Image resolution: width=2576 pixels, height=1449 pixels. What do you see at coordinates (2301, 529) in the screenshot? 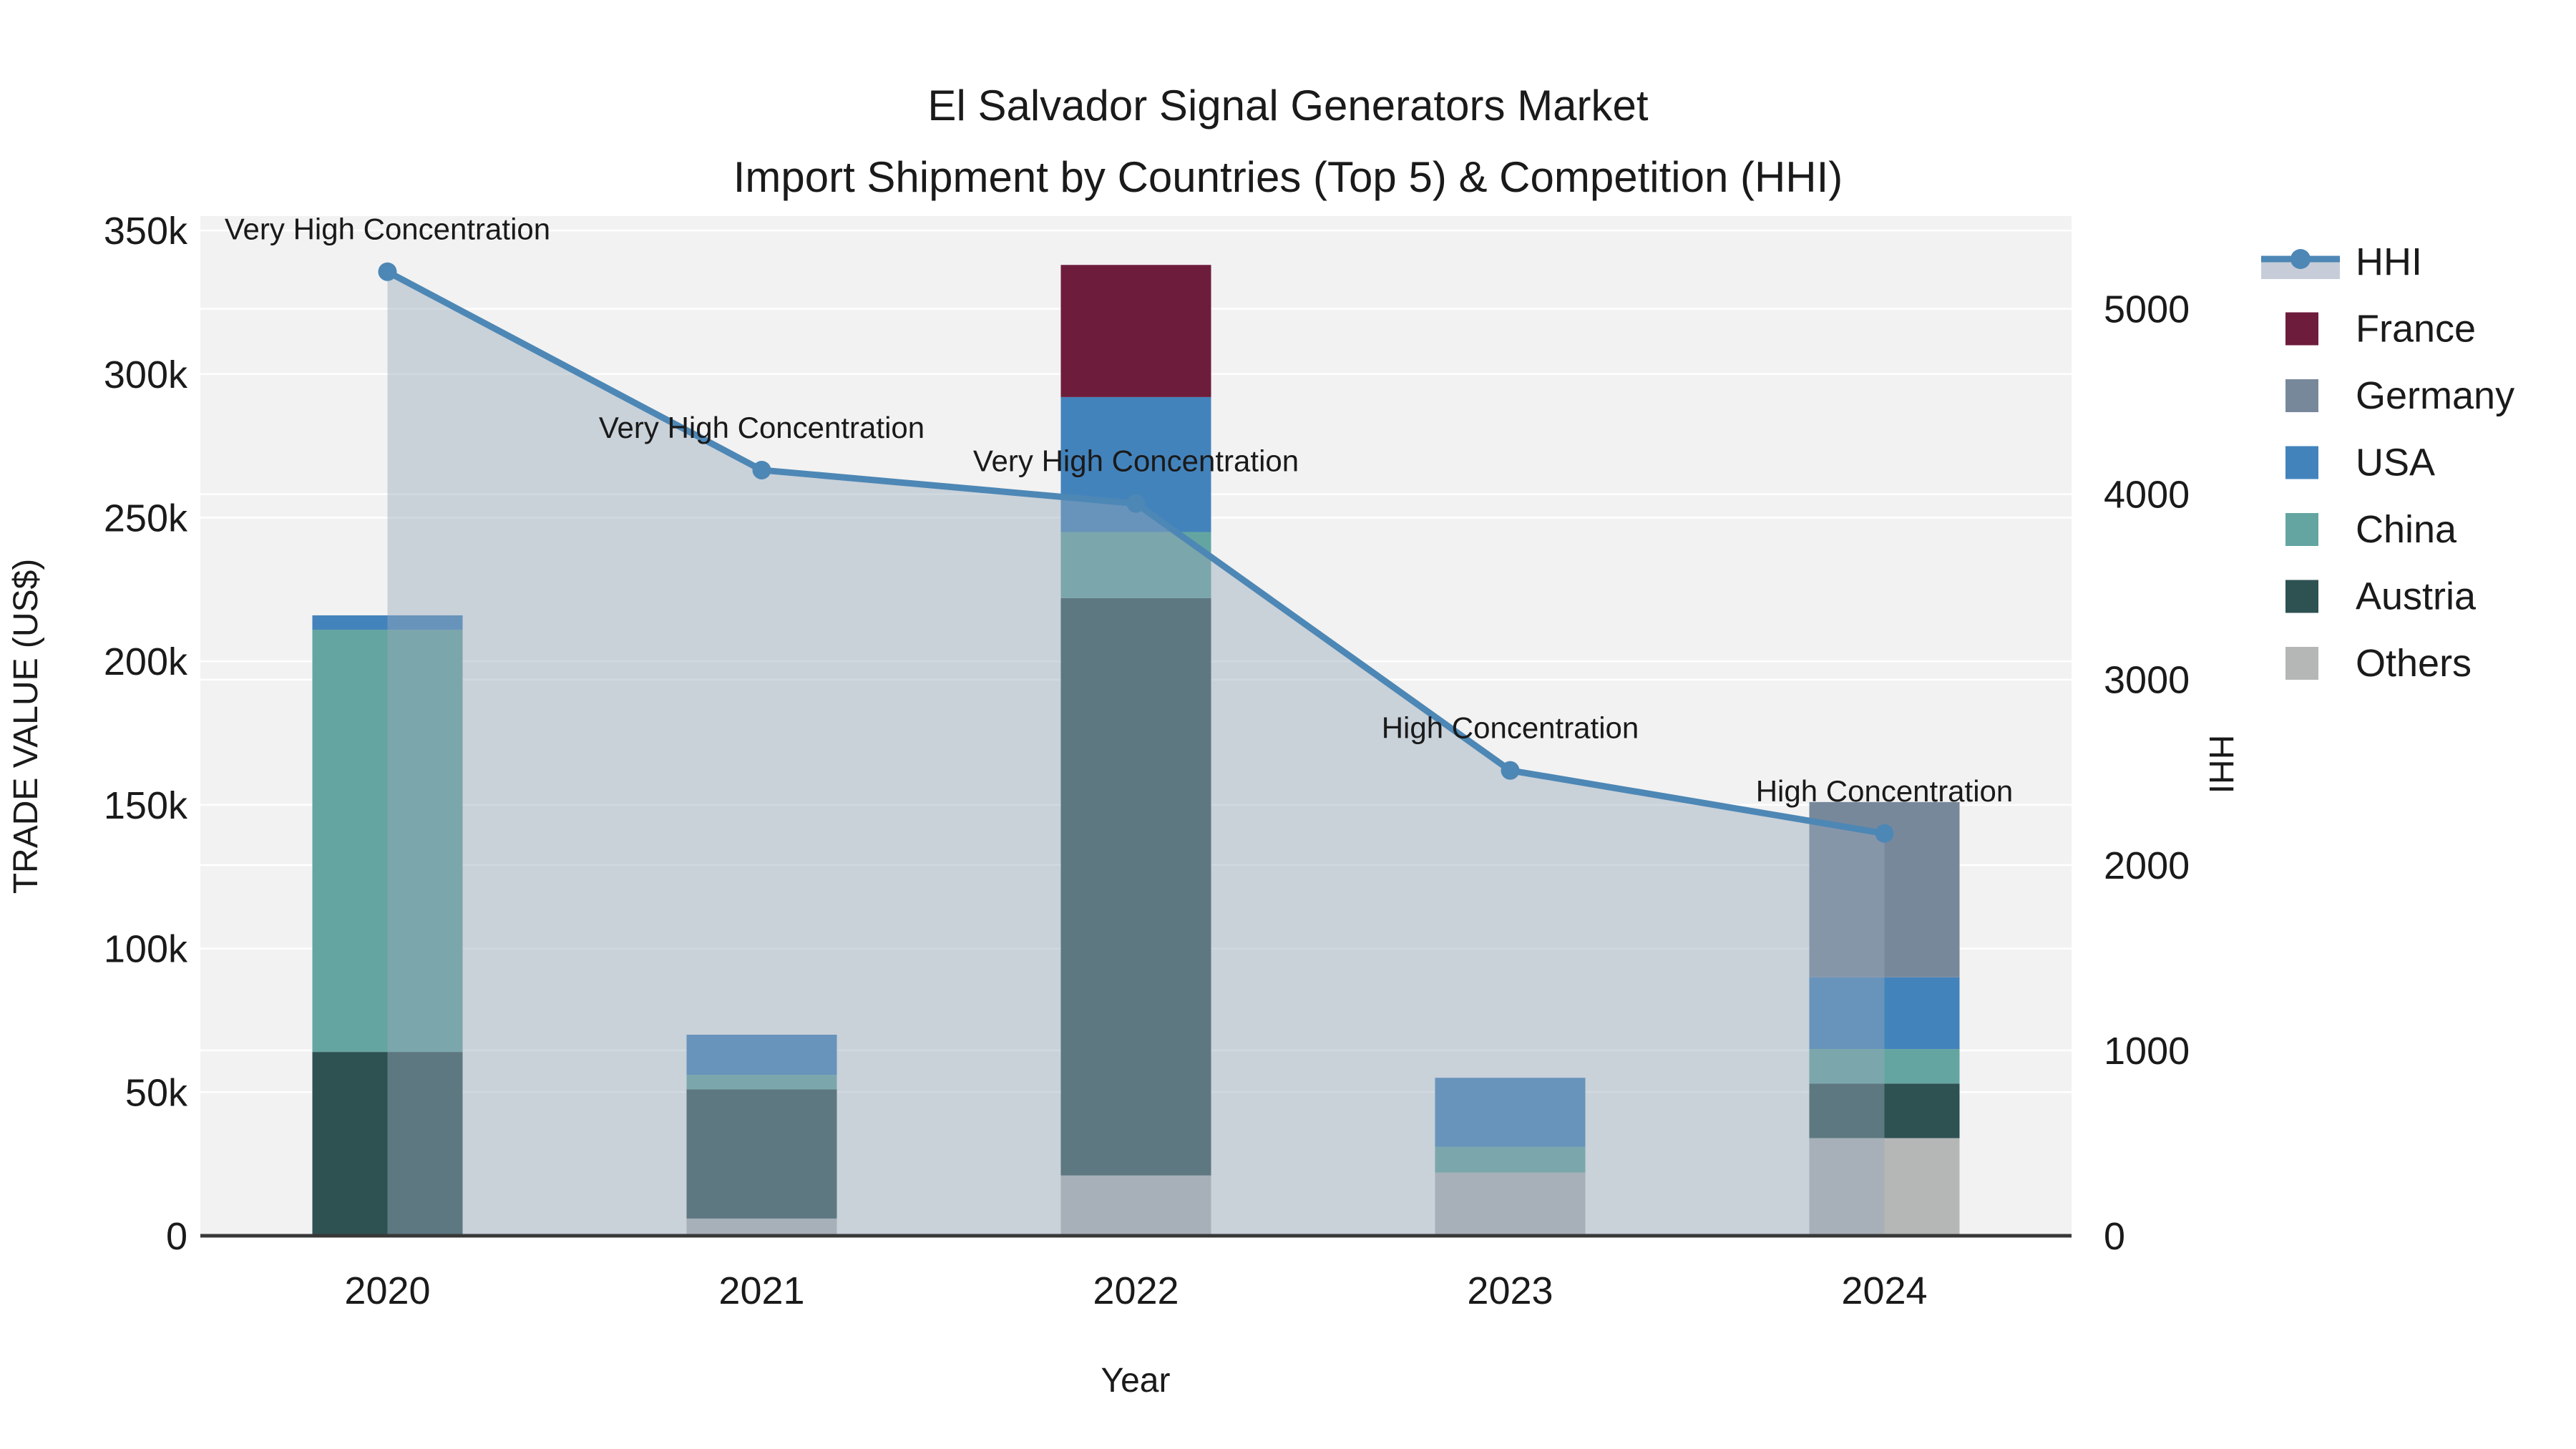
I see `legend-swatch-china` at bounding box center [2301, 529].